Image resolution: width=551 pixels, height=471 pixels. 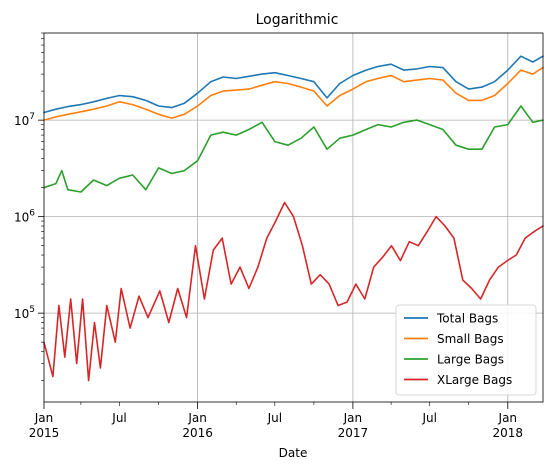 What do you see at coordinates (474, 380) in the screenshot?
I see `legend-label-xlarge-bags: XLarge Bags` at bounding box center [474, 380].